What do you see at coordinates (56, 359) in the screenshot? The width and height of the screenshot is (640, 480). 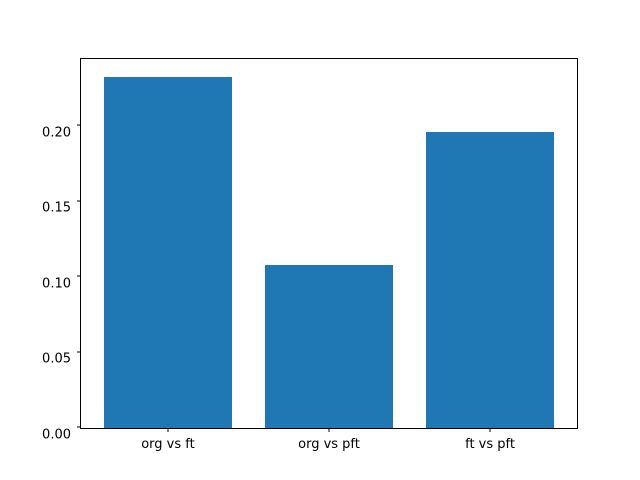 I see `y-tick-label: 0.05` at bounding box center [56, 359].